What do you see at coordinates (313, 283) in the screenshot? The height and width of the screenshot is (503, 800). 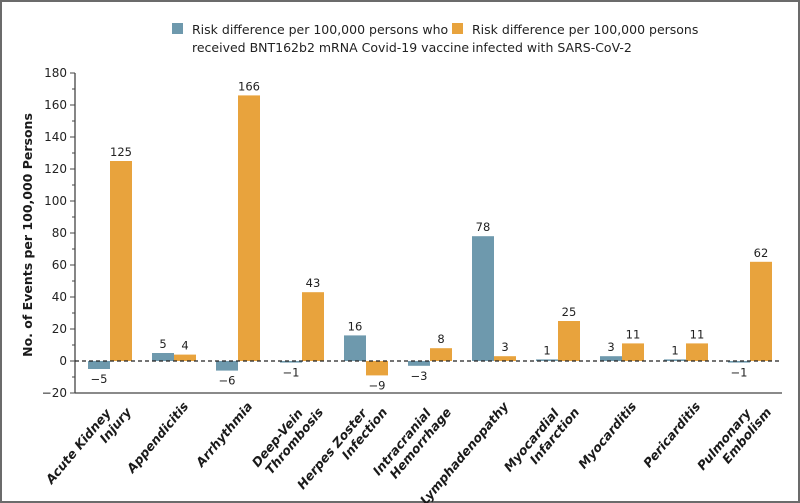 I see `data-label: 43` at bounding box center [313, 283].